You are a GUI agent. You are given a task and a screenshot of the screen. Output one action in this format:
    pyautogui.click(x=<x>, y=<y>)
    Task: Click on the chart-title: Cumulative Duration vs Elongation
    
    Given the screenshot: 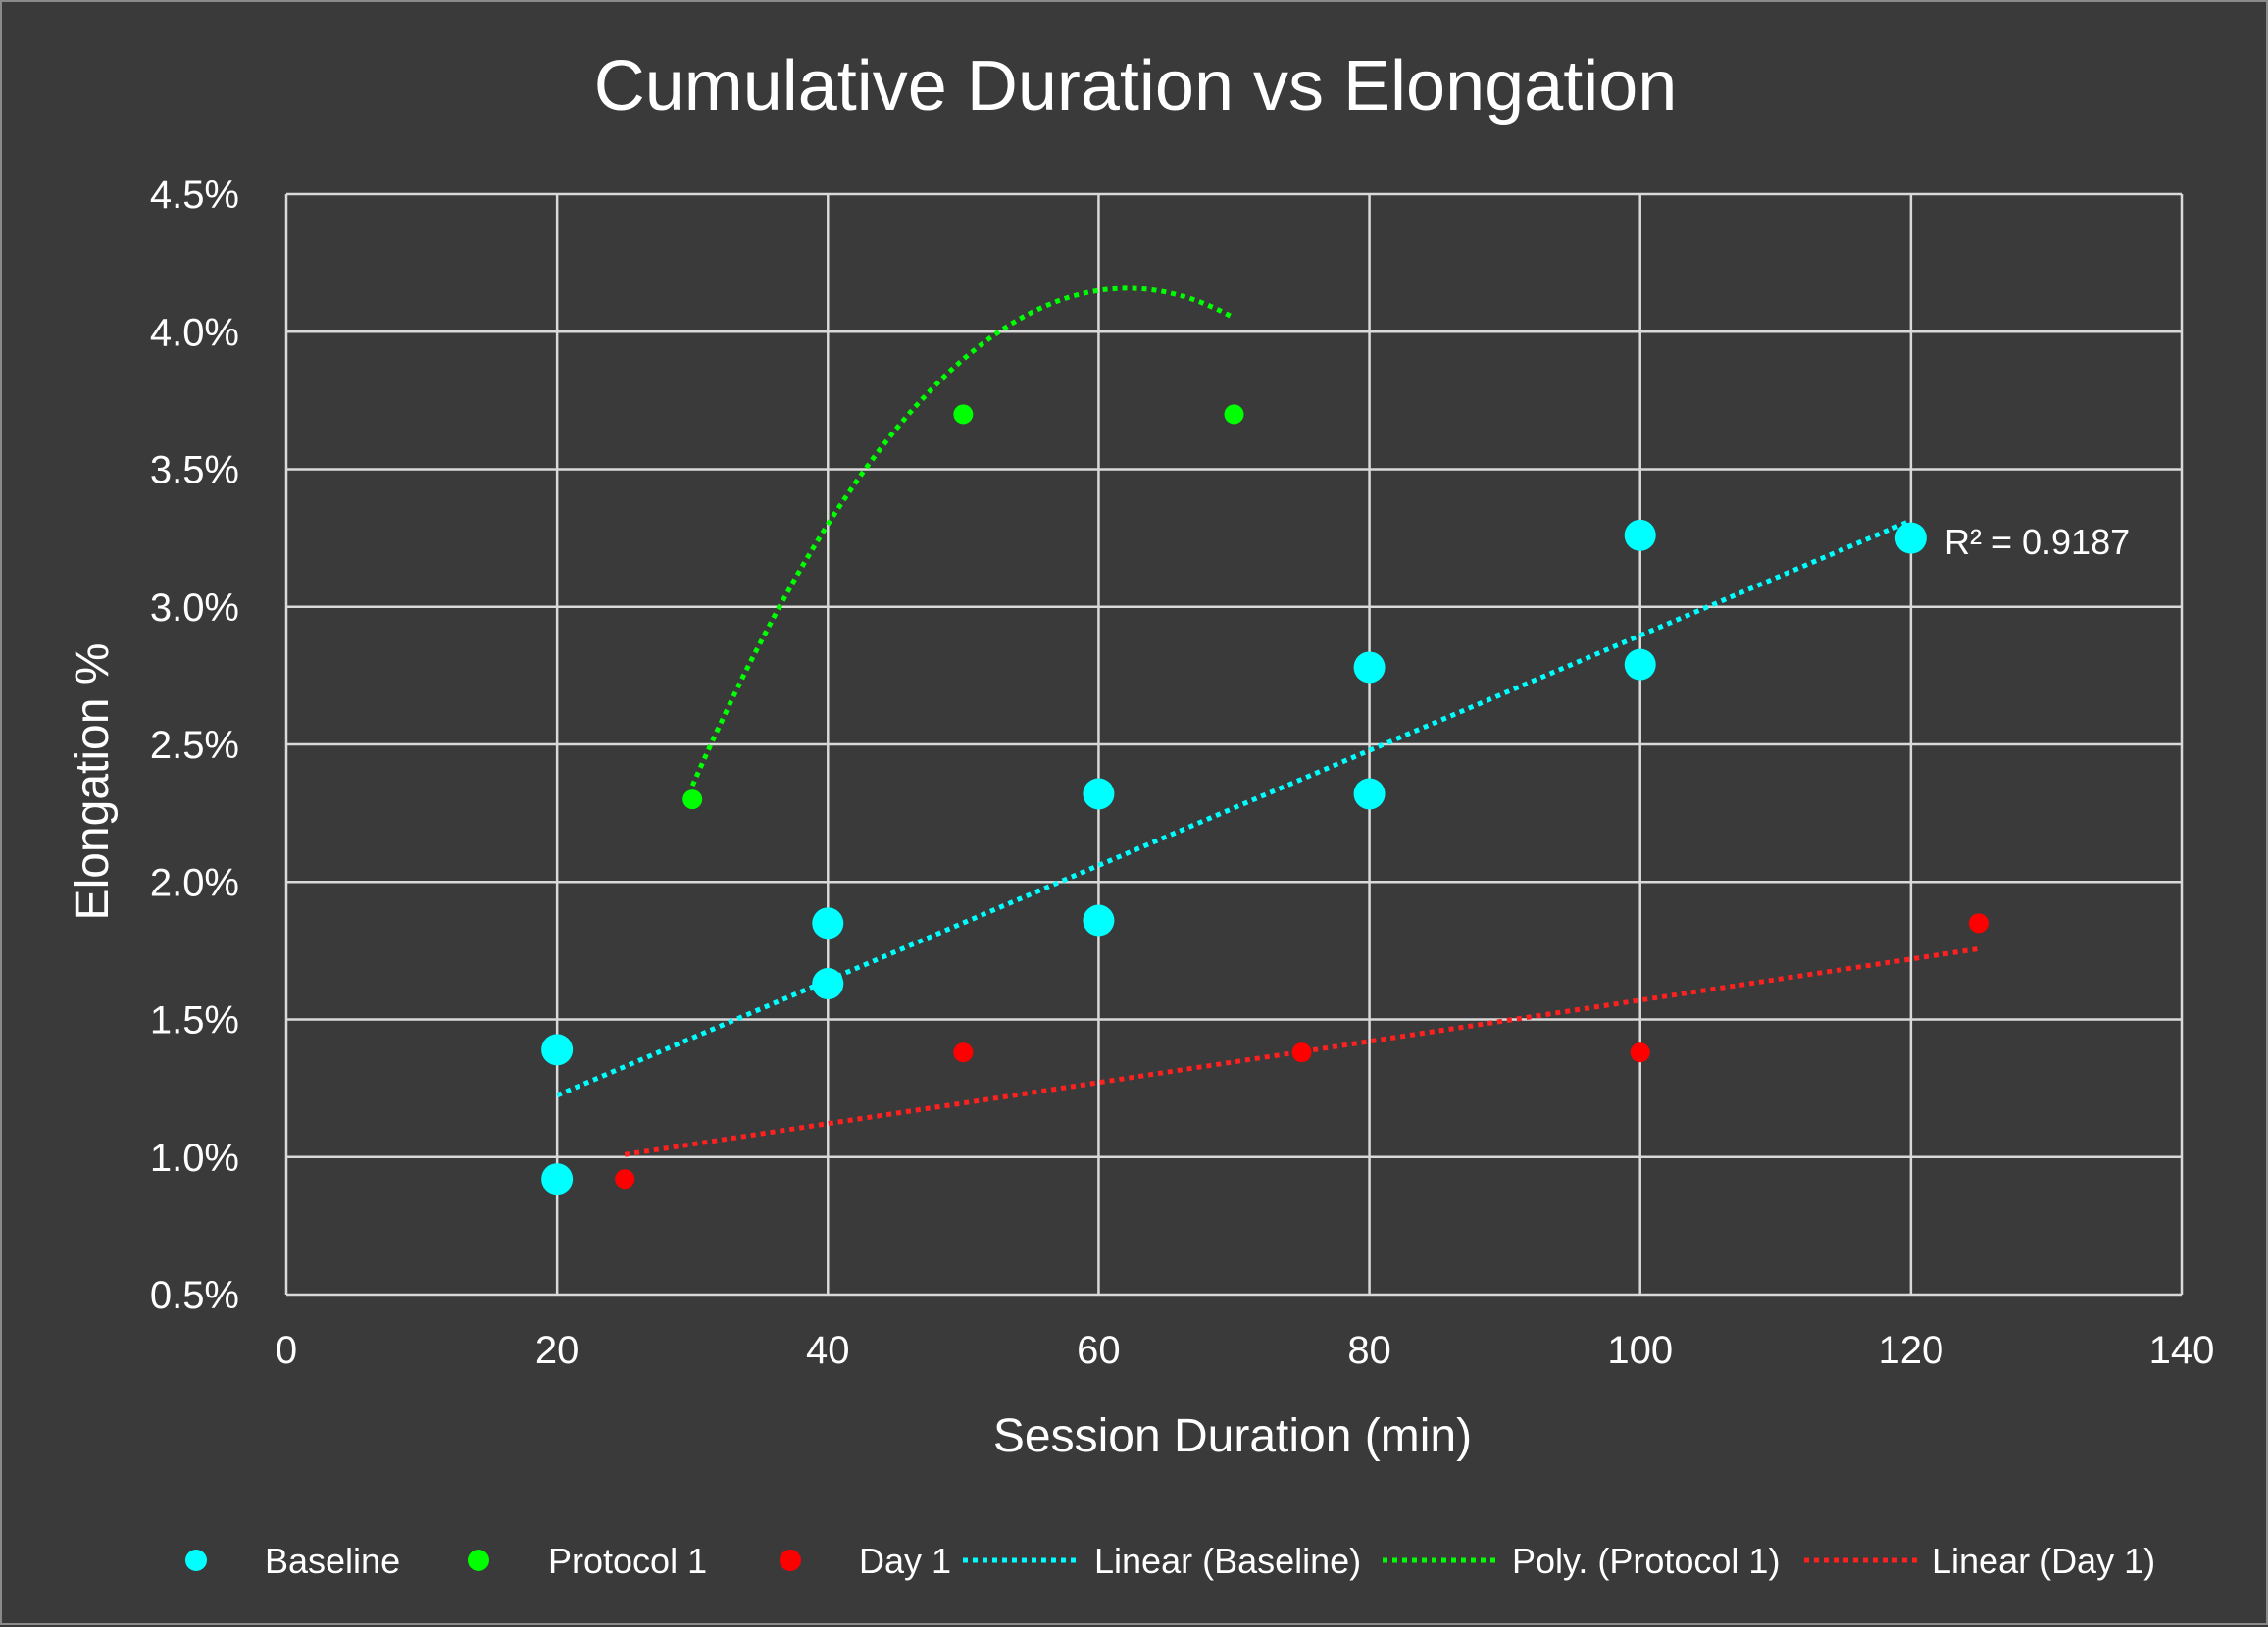 What is the action you would take?
    pyautogui.click(x=1136, y=86)
    